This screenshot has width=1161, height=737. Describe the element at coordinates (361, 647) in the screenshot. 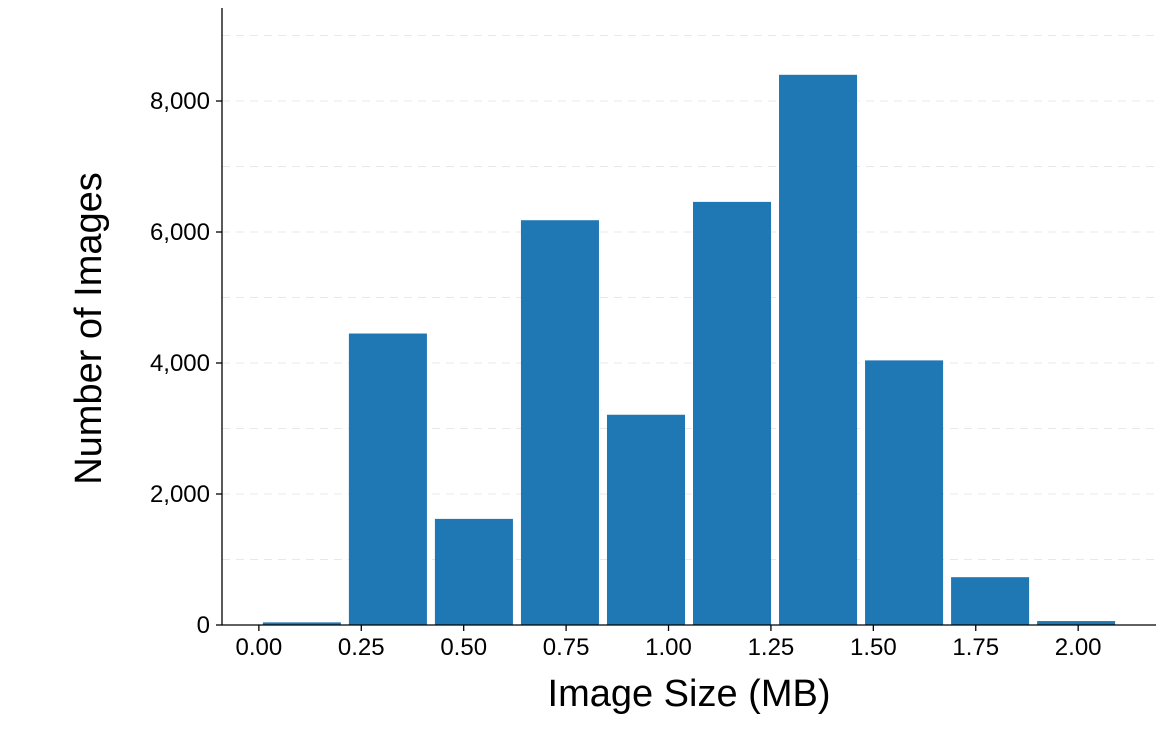

I see `x-tick-label-1: 0.25` at that location.